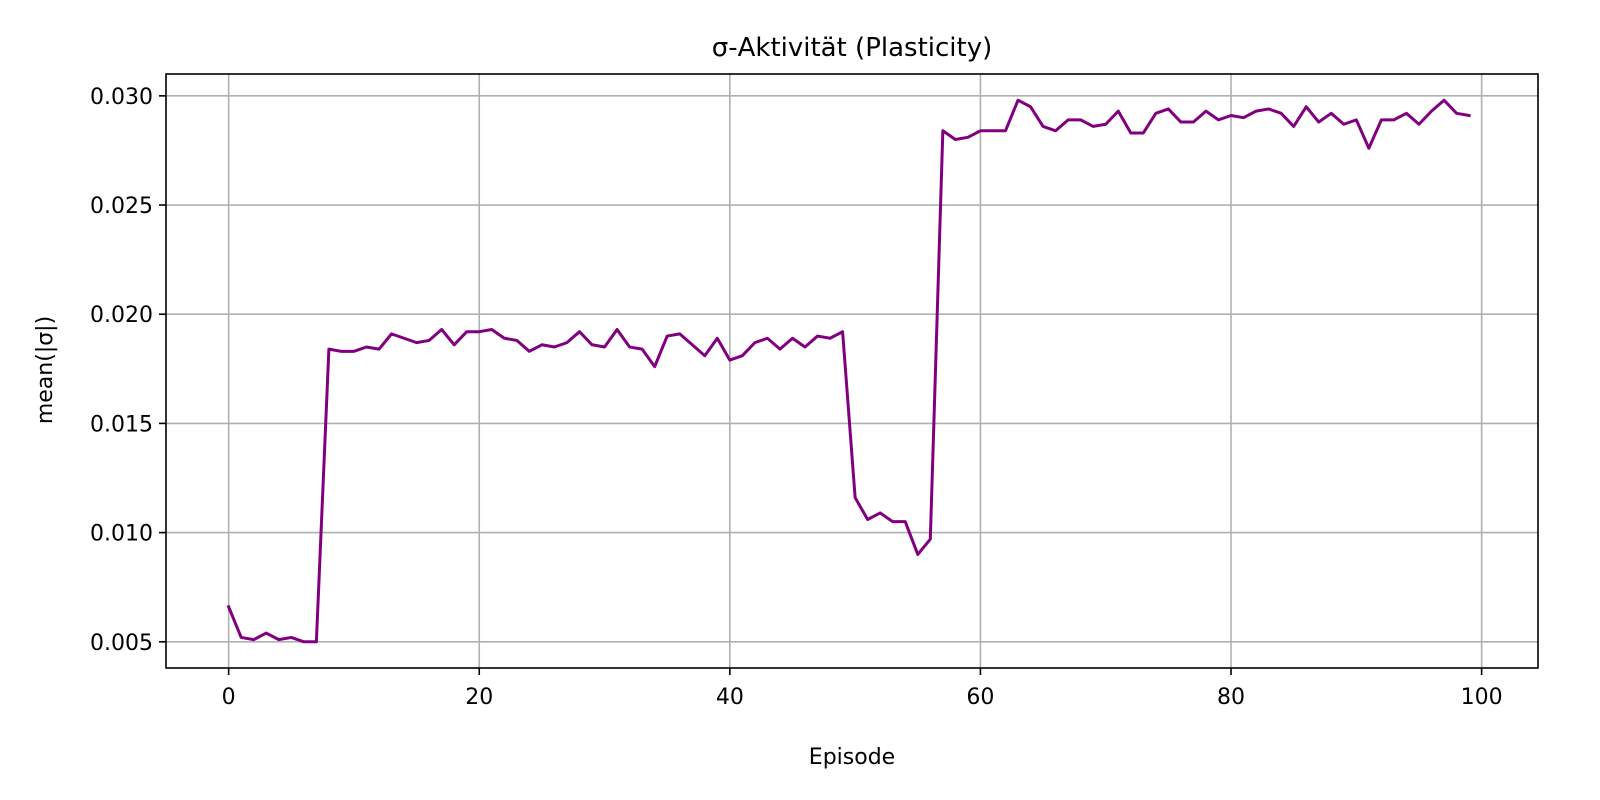 The width and height of the screenshot is (1600, 800). What do you see at coordinates (1231, 697) in the screenshot?
I see `x-tick-label: 80` at bounding box center [1231, 697].